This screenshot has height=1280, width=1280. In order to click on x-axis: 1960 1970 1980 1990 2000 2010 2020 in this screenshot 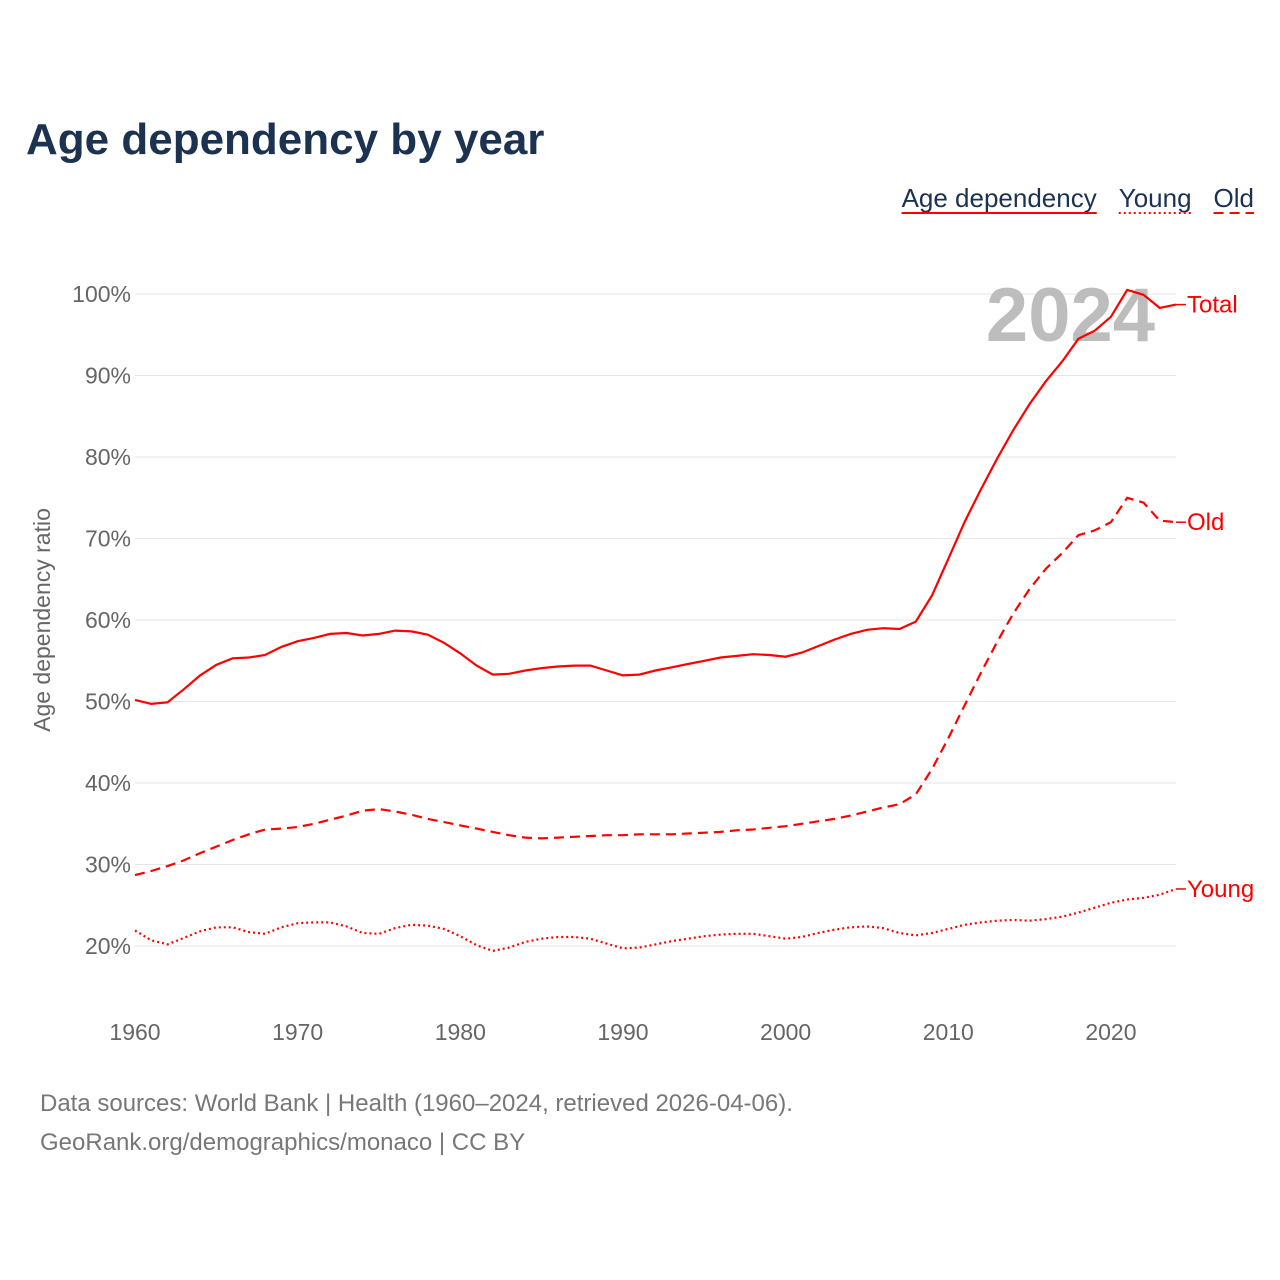, I will do `click(622, 1032)`.